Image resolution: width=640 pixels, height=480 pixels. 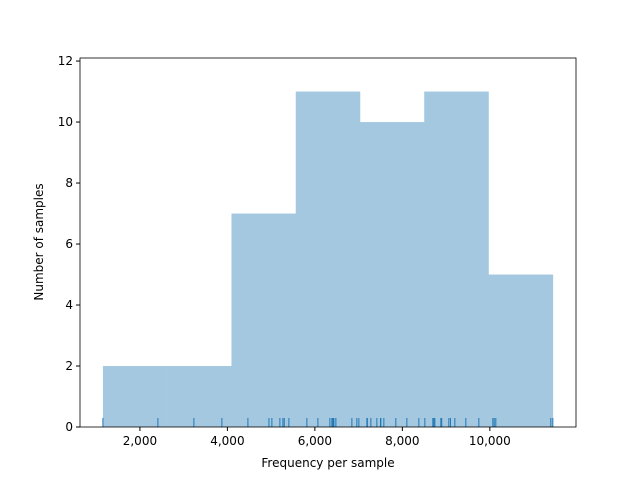 I want to click on y-tick-label: 8, so click(x=69, y=183).